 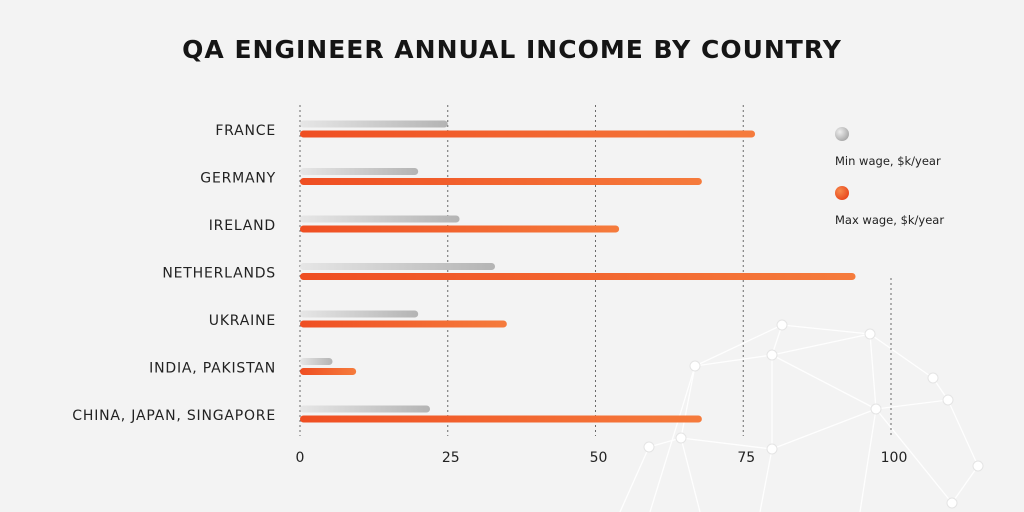 I want to click on x-tick-label-75: 75, so click(x=746, y=458).